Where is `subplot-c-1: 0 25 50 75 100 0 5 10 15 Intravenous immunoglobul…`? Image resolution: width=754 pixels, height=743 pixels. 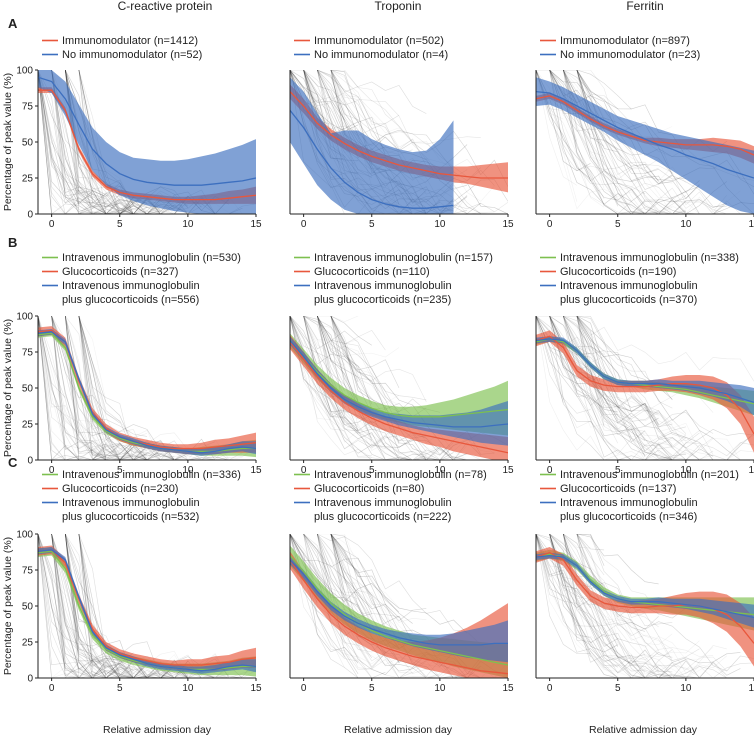 subplot-c-1: 0 25 50 75 100 0 5 10 15 Intravenous immunoglobul… is located at coordinates (139, 581).